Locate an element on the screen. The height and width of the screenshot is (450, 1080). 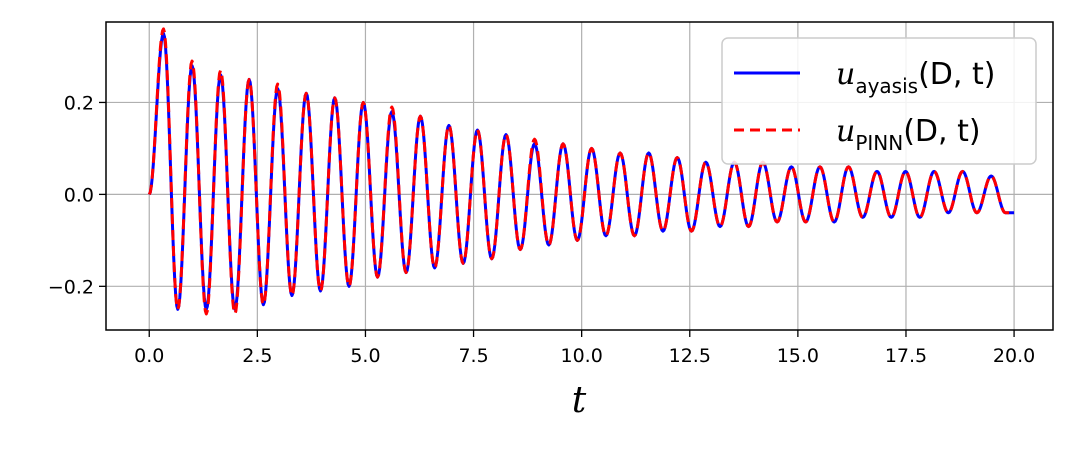
x-tick-label: 15.0 is located at coordinates (798, 356).